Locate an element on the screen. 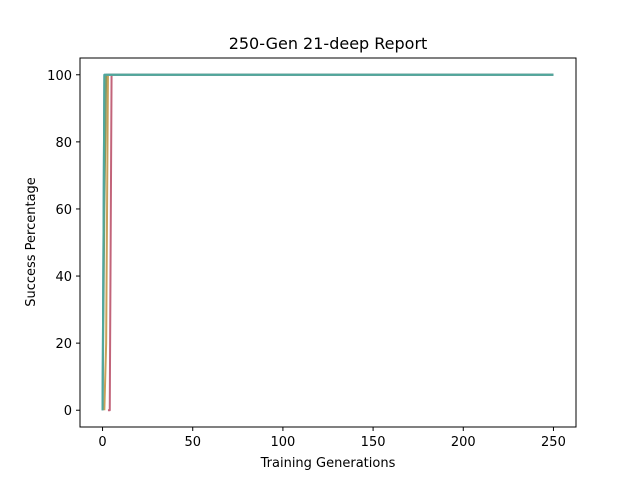 The height and width of the screenshot is (480, 640). chart-title: 250-Gen 21-deep Report is located at coordinates (328, 43).